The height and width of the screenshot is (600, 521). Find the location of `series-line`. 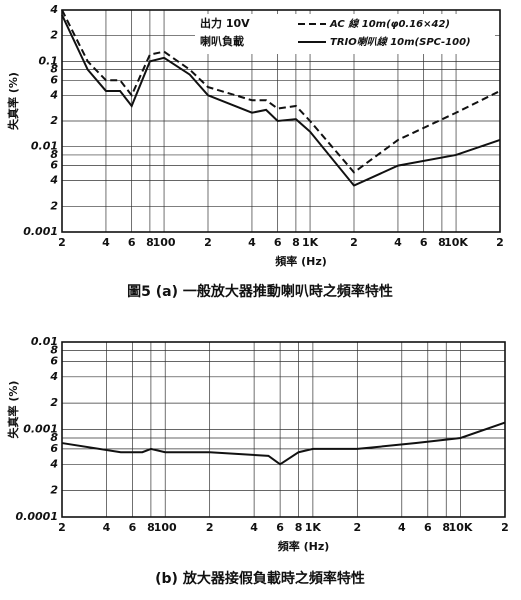

series-line is located at coordinates (283, 443).